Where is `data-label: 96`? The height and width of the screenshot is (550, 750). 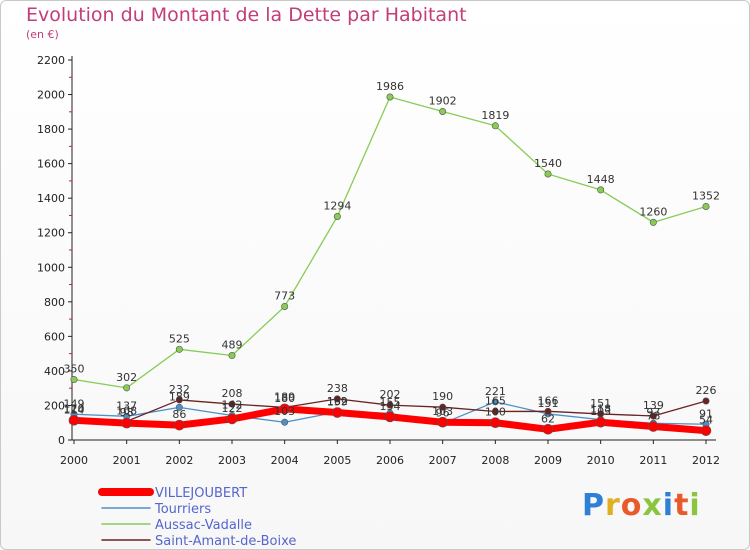 data-label: 96 is located at coordinates (443, 412).